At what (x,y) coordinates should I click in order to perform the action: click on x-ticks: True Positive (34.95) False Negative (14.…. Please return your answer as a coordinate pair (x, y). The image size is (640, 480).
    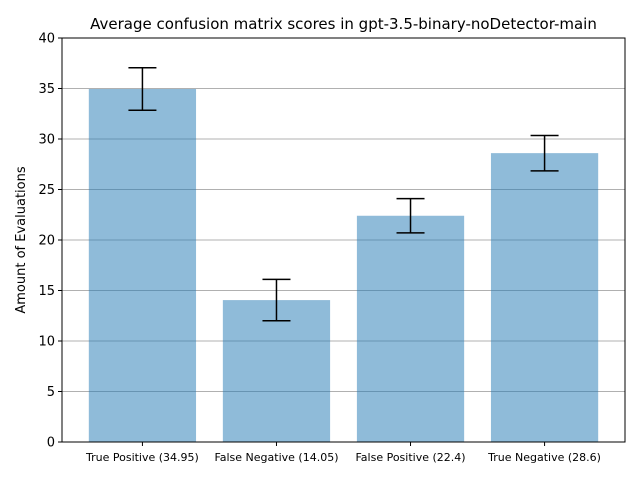
    Looking at the image, I should click on (343, 453).